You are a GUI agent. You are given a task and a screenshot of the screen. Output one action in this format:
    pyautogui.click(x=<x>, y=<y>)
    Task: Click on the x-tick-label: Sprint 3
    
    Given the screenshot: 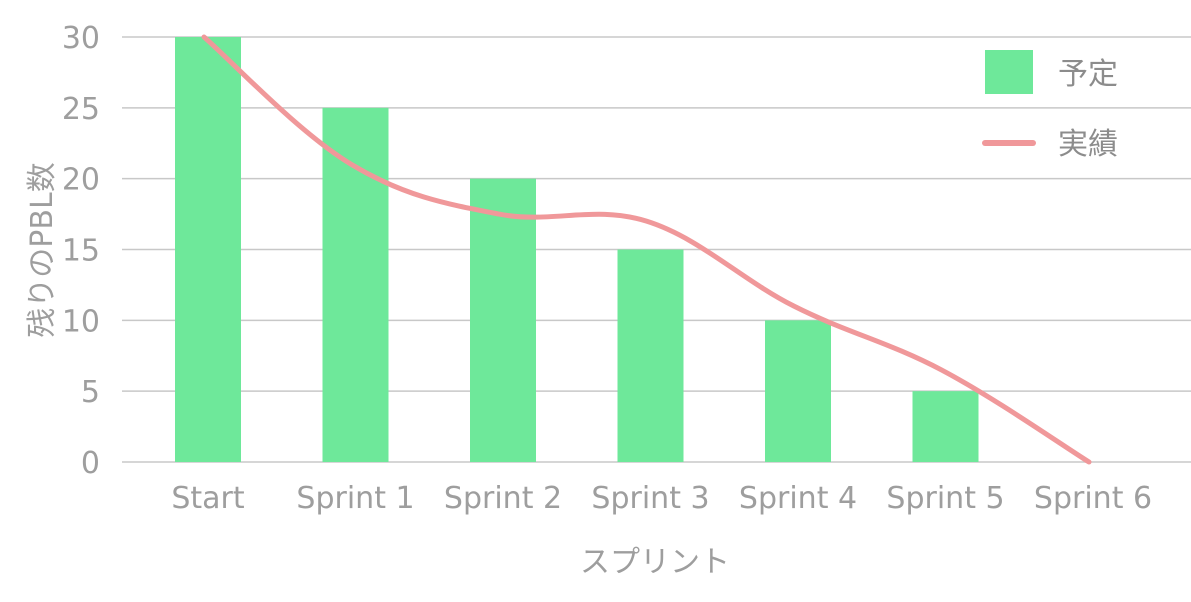 What is the action you would take?
    pyautogui.click(x=650, y=498)
    